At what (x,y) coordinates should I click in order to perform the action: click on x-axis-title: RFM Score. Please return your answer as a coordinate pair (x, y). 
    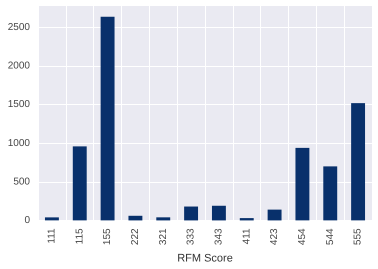
    Looking at the image, I should click on (205, 258).